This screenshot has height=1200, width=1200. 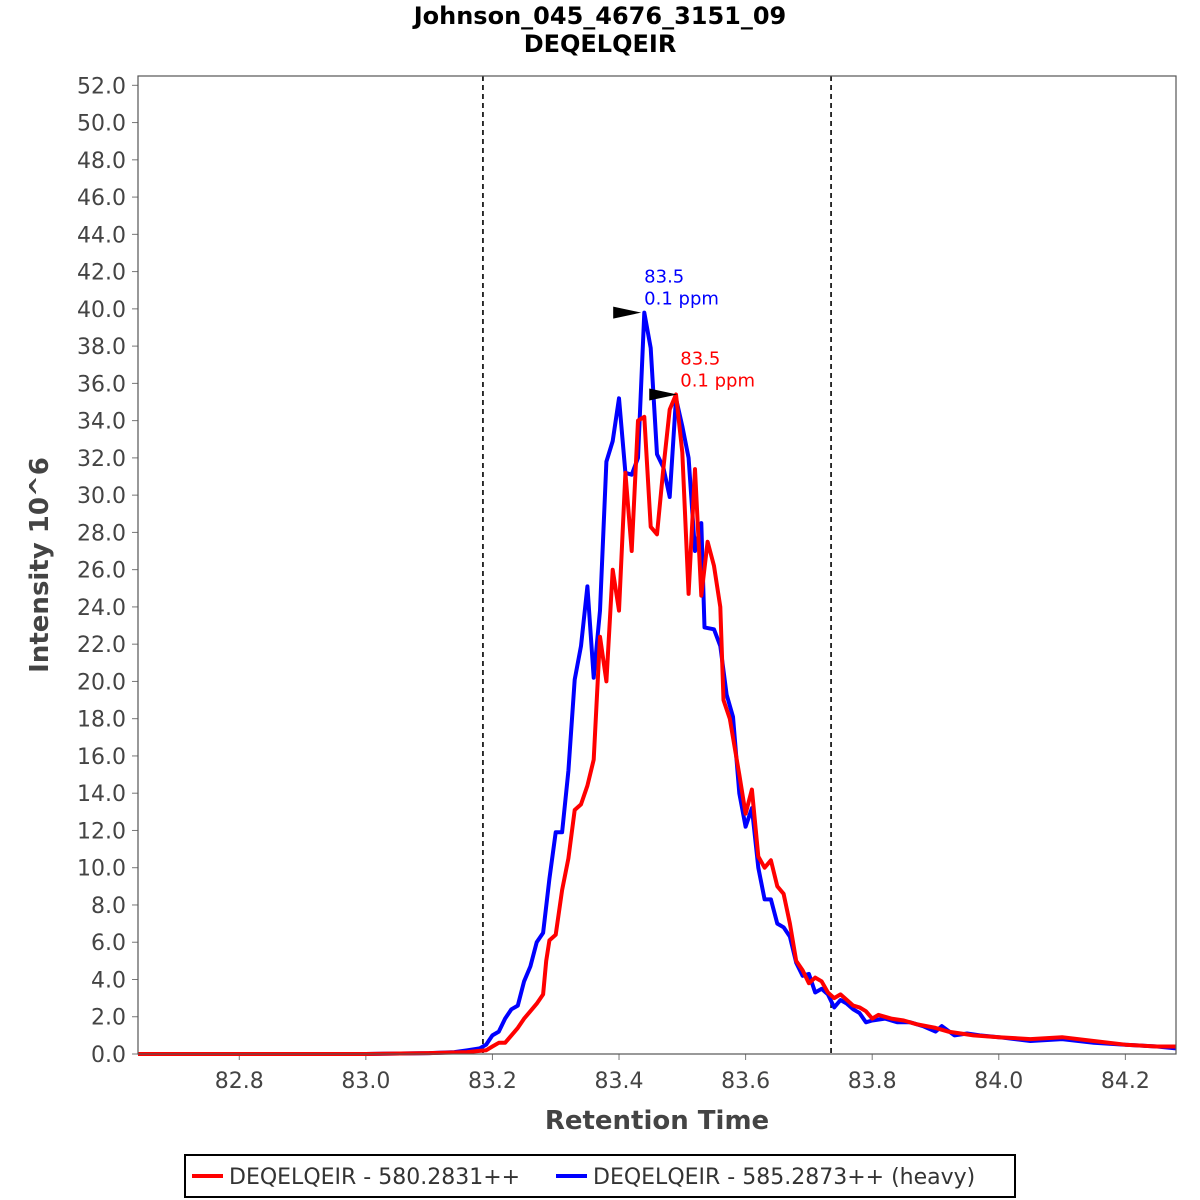 What do you see at coordinates (101, 347) in the screenshot?
I see `y-tick-label: 38.0` at bounding box center [101, 347].